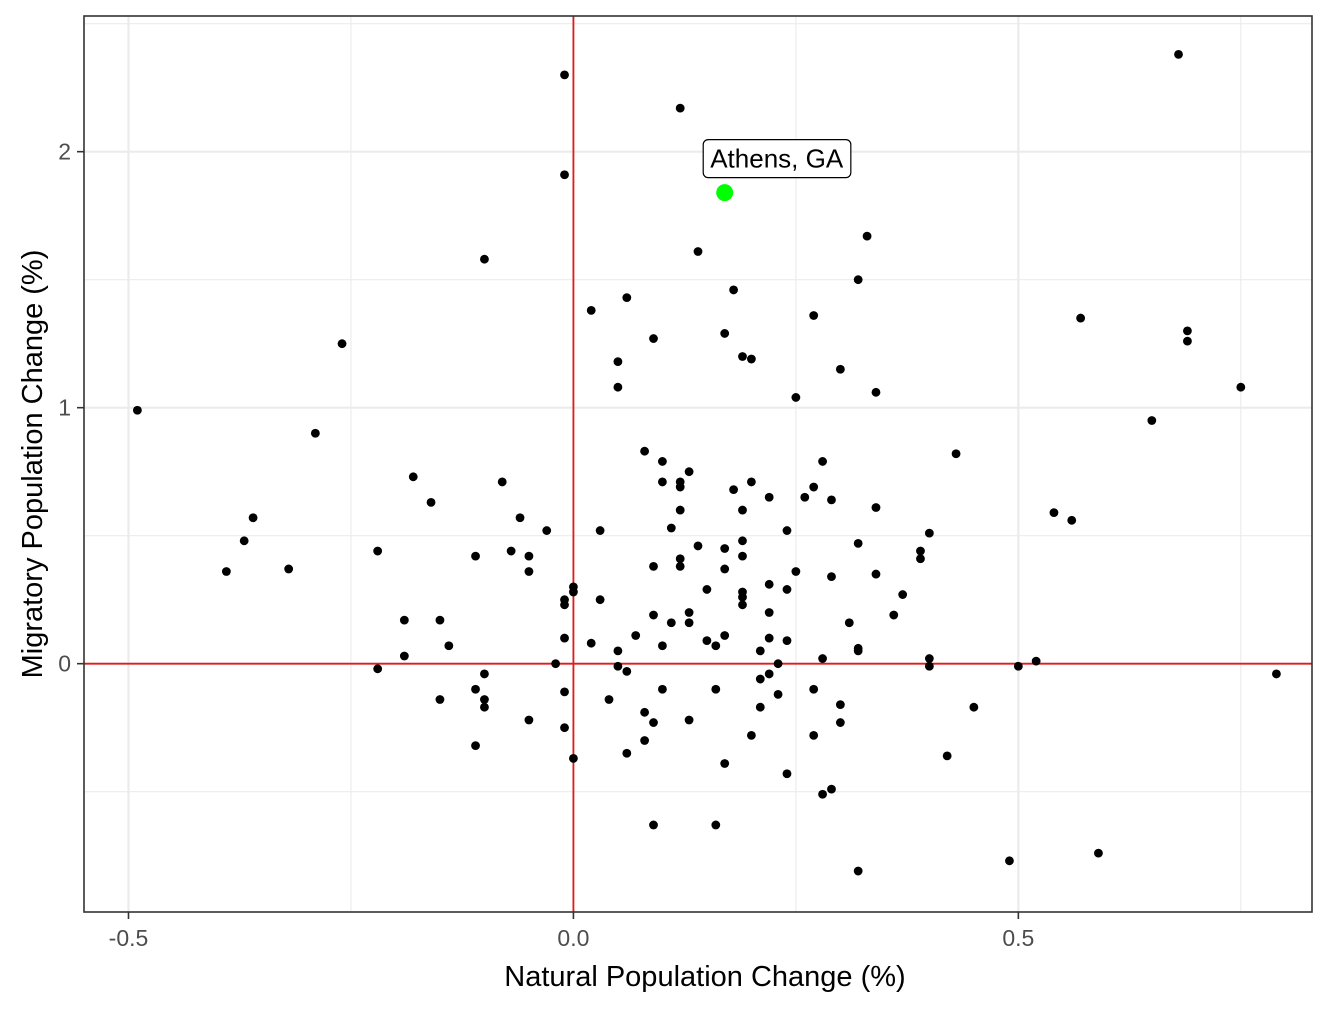 This screenshot has width=1344, height=1013. What do you see at coordinates (704, 977) in the screenshot?
I see `x-axis-label: Natural Population Change (%)` at bounding box center [704, 977].